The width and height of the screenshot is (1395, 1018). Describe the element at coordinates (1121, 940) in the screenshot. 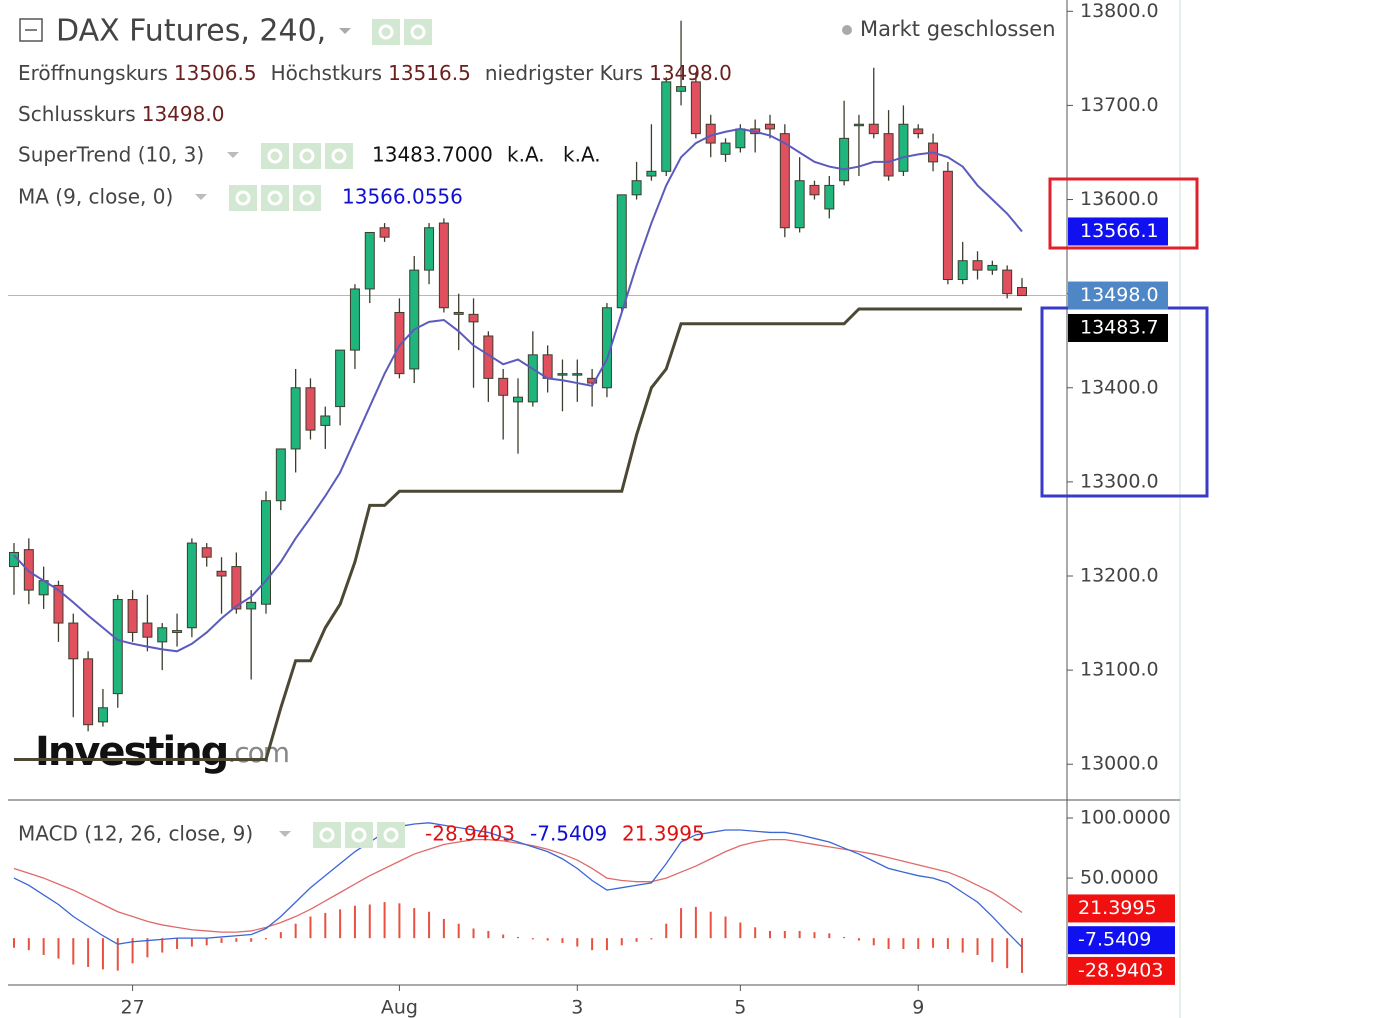

I see `macd-badge` at that location.